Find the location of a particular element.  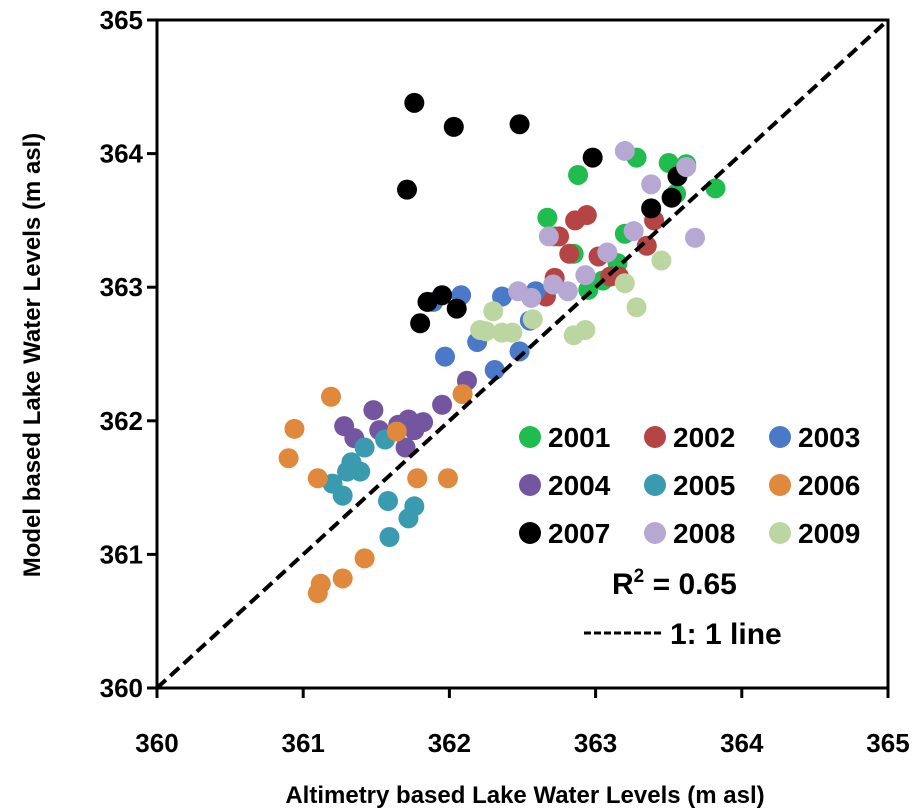

r-squared-symbol: R is located at coordinates (623, 584).